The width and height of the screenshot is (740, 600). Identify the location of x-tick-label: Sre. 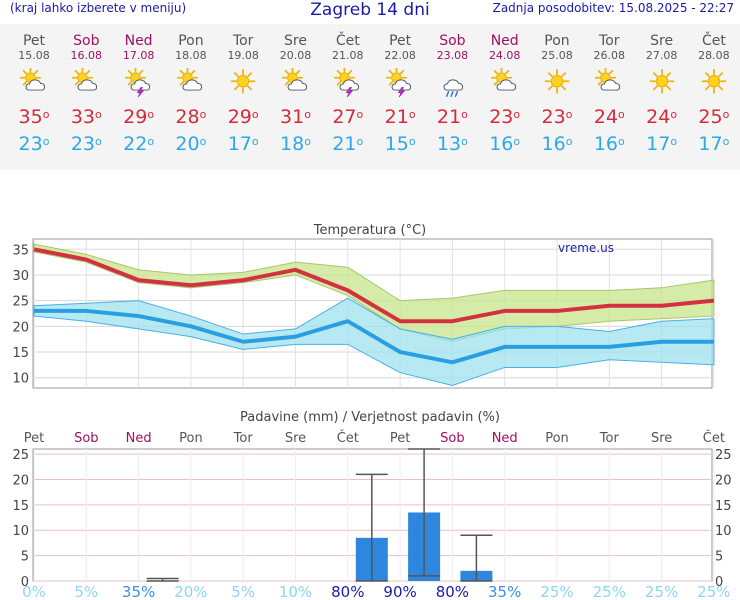
(295, 438).